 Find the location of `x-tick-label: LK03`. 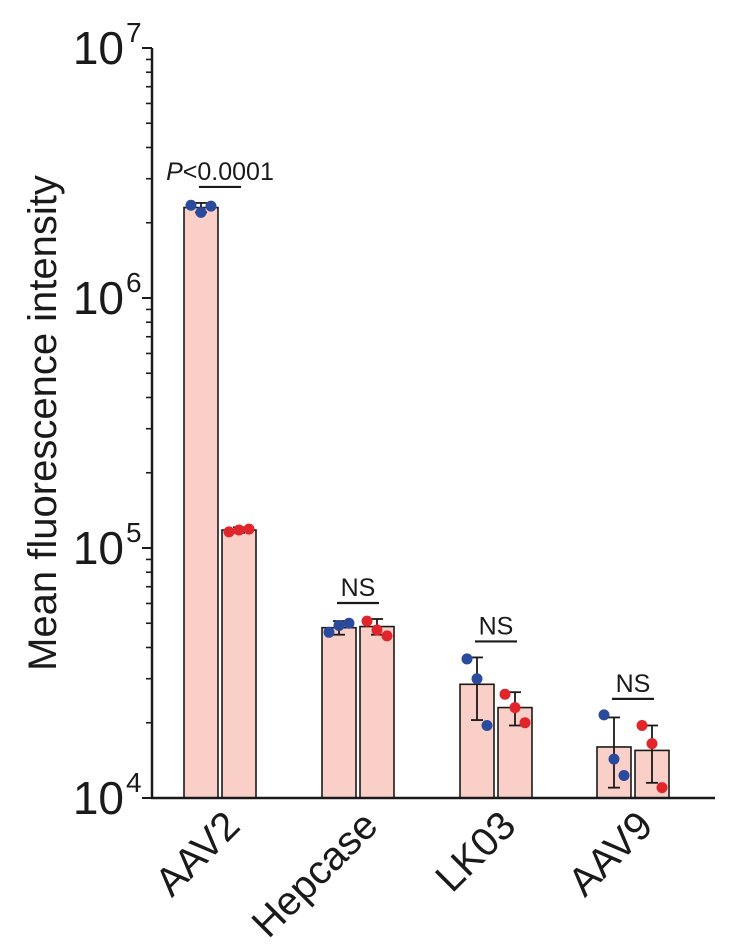

x-tick-label: LK03 is located at coordinates (475, 851).